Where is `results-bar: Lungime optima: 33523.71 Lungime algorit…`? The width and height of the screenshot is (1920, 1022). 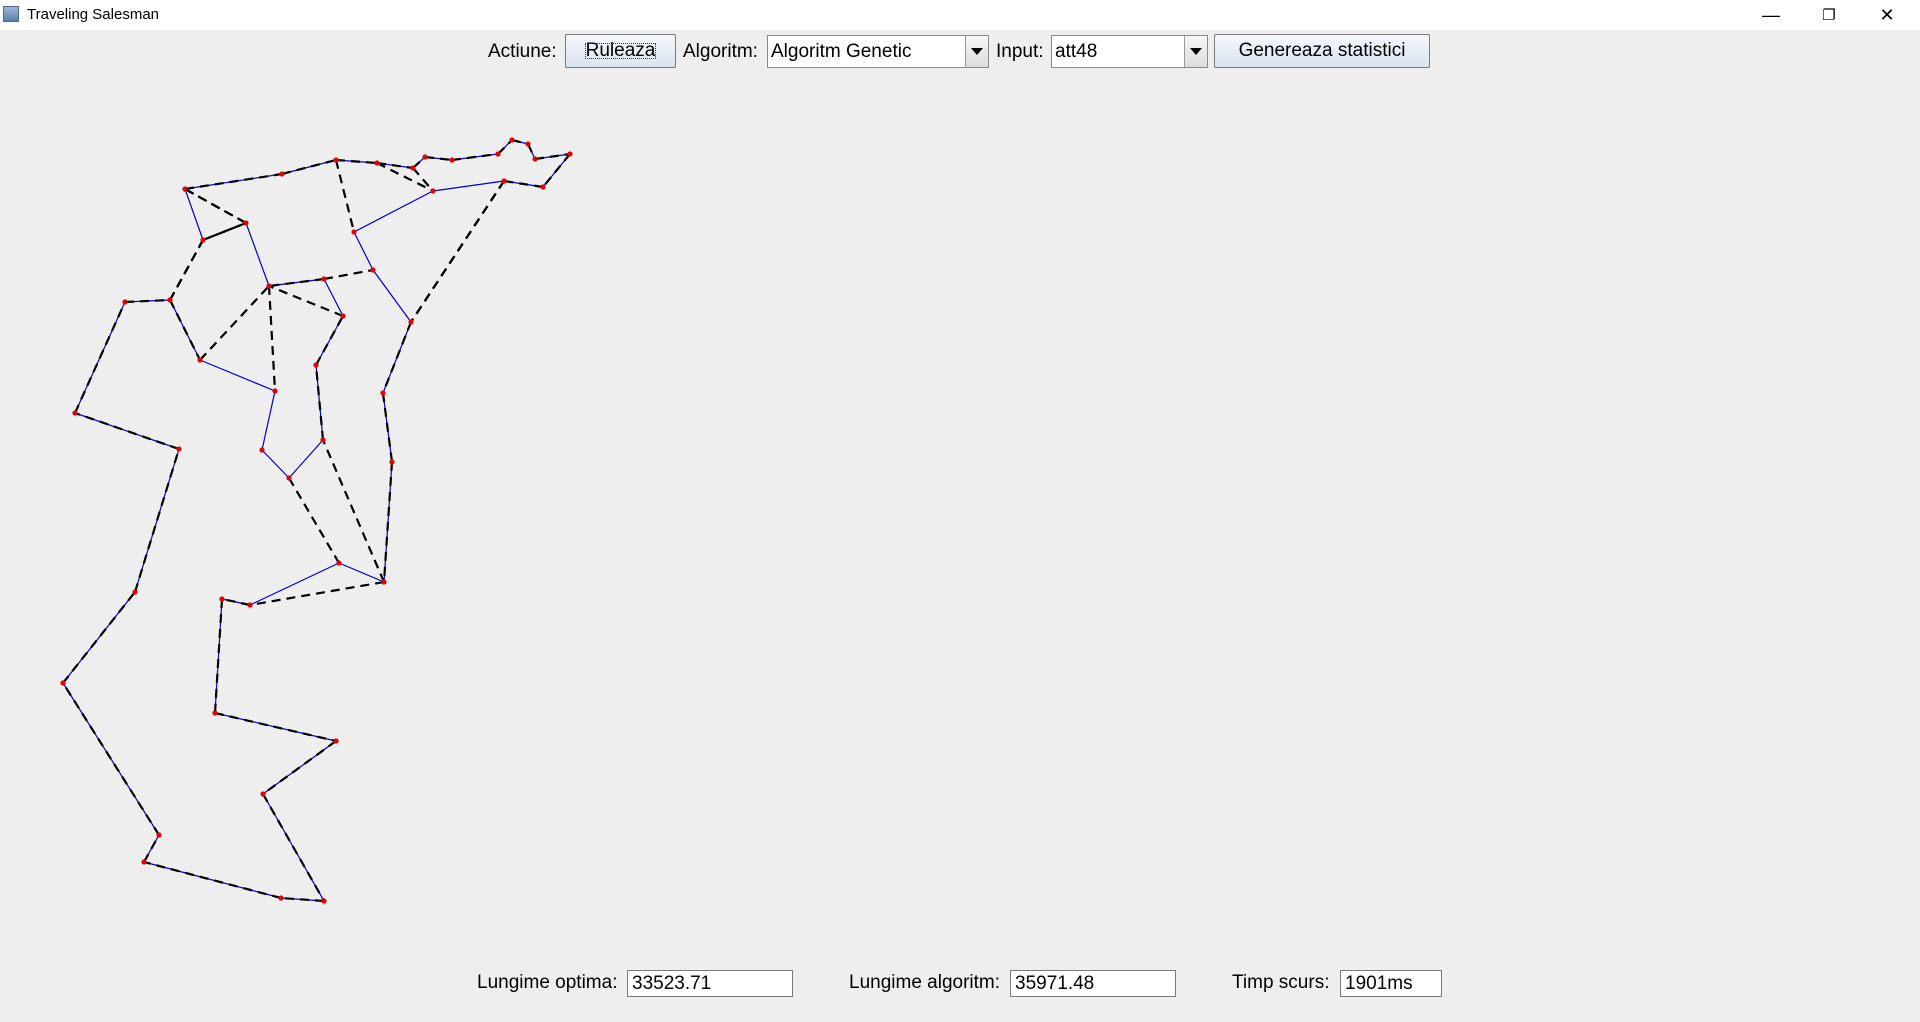
results-bar: Lungime optima: 33523.71 Lungime algorit… is located at coordinates (960, 983).